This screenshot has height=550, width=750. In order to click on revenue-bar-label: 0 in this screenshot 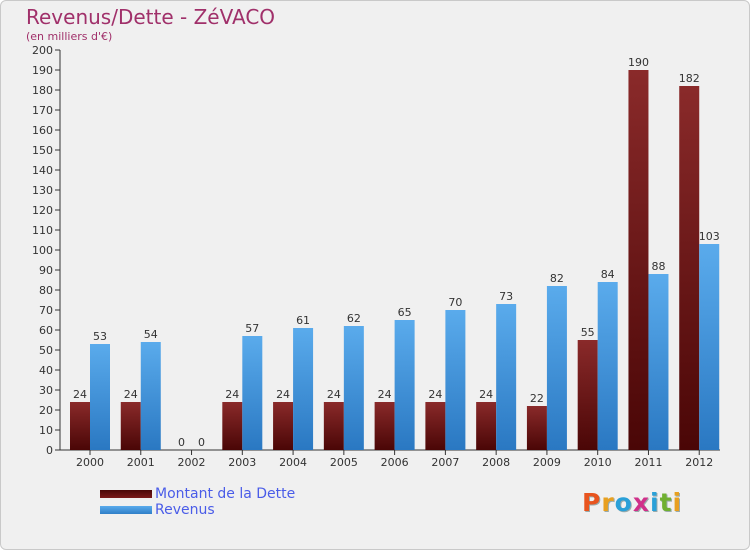, I will do `click(201, 442)`.